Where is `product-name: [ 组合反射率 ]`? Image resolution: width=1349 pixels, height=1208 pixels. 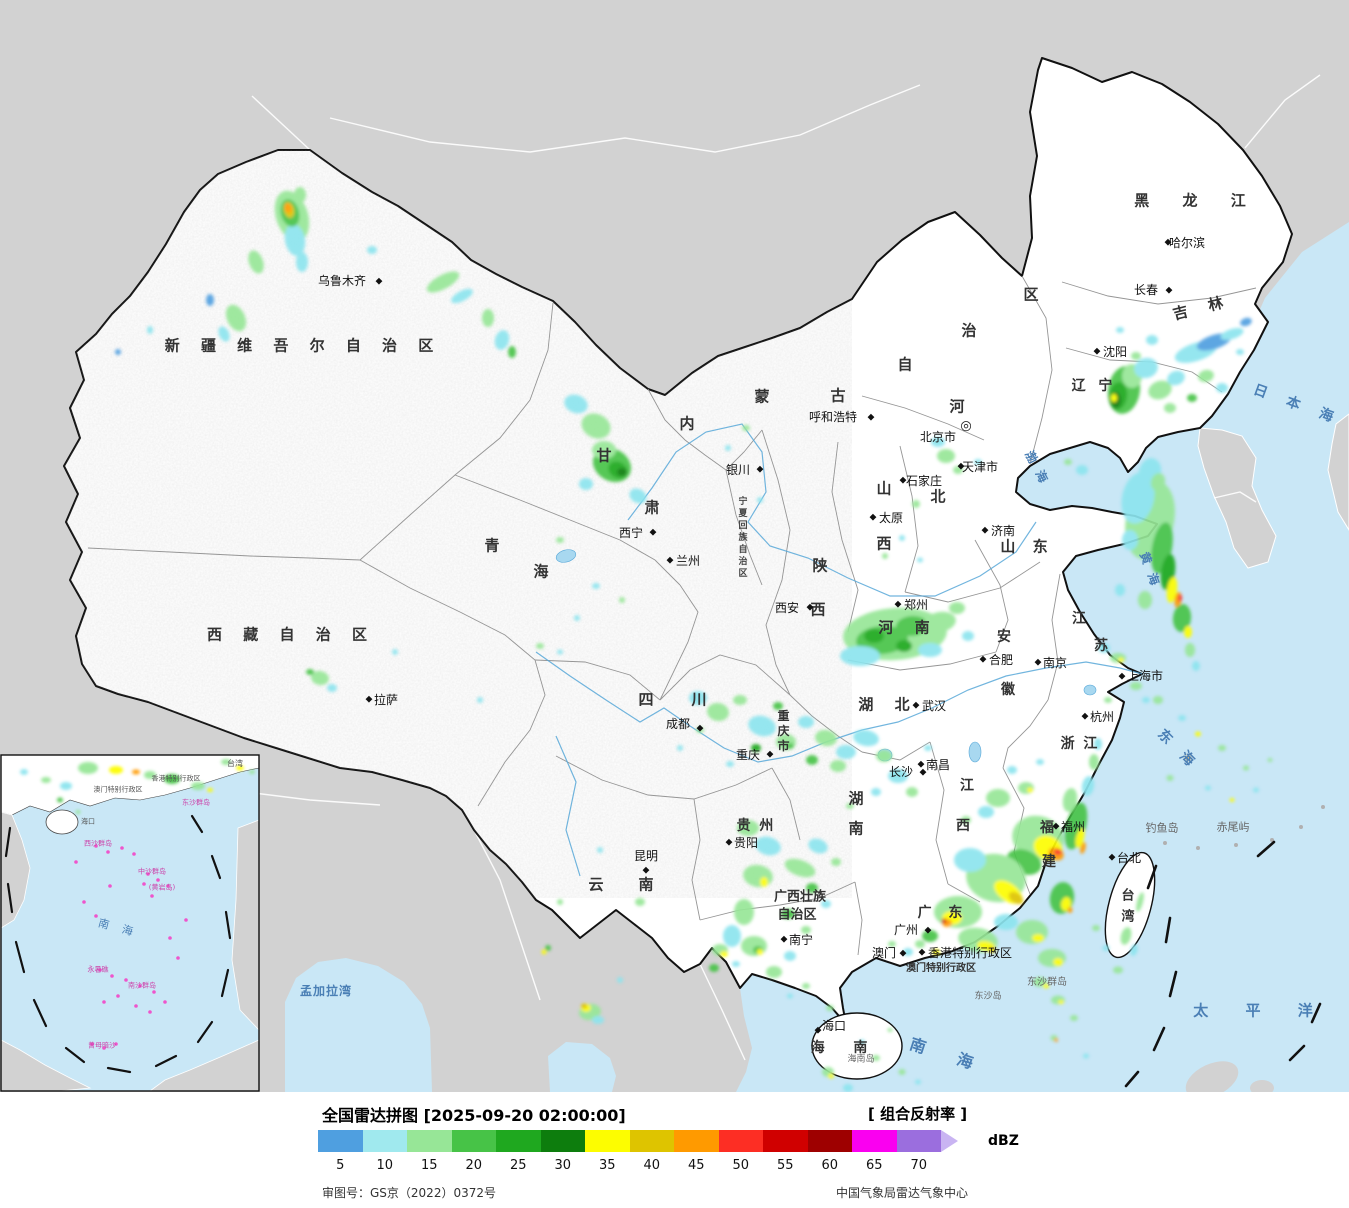 product-name: [ 组合反射率 ] is located at coordinates (918, 1114).